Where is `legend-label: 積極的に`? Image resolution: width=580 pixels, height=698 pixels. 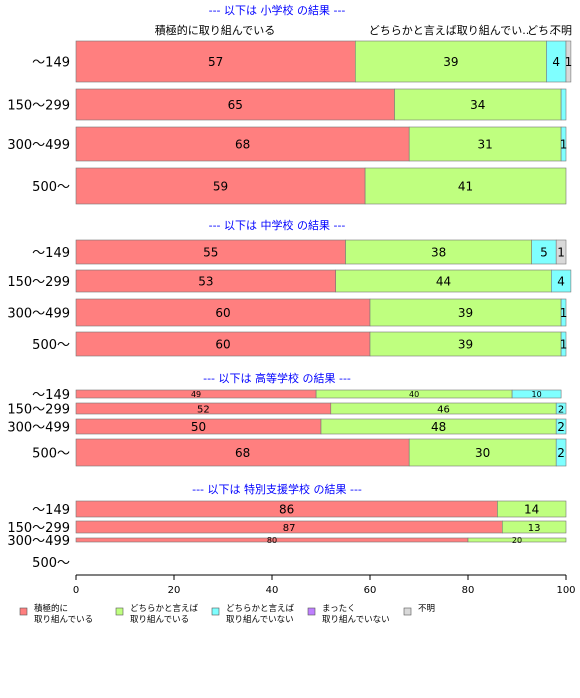
legend-label: 積極的に is located at coordinates (51, 608).